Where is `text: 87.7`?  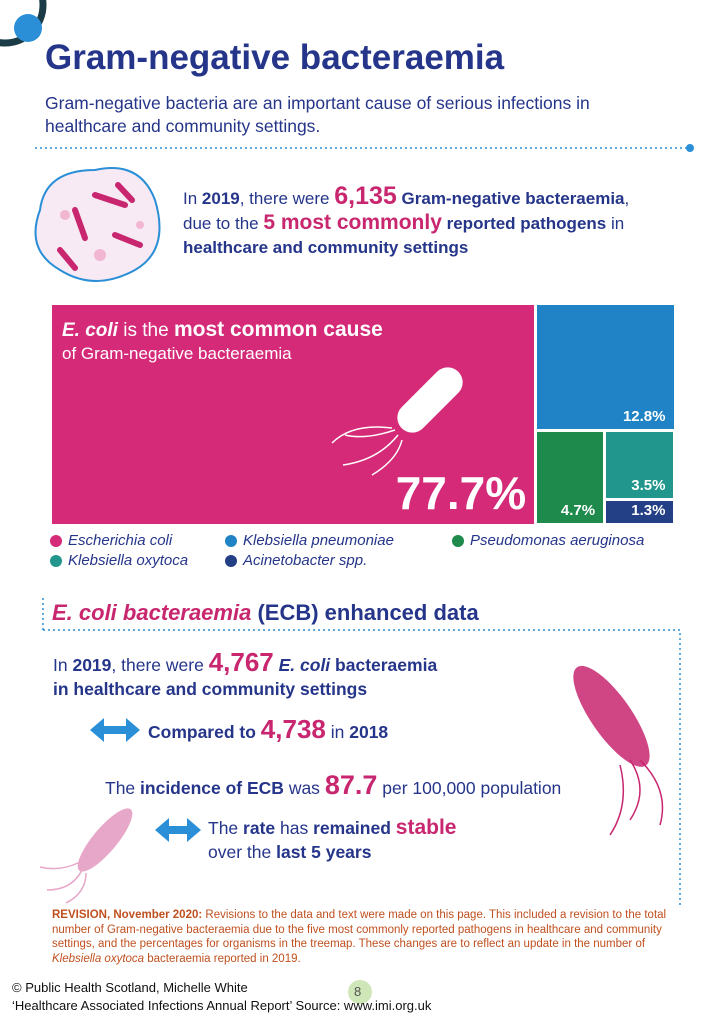 text: 87.7 is located at coordinates (351, 785).